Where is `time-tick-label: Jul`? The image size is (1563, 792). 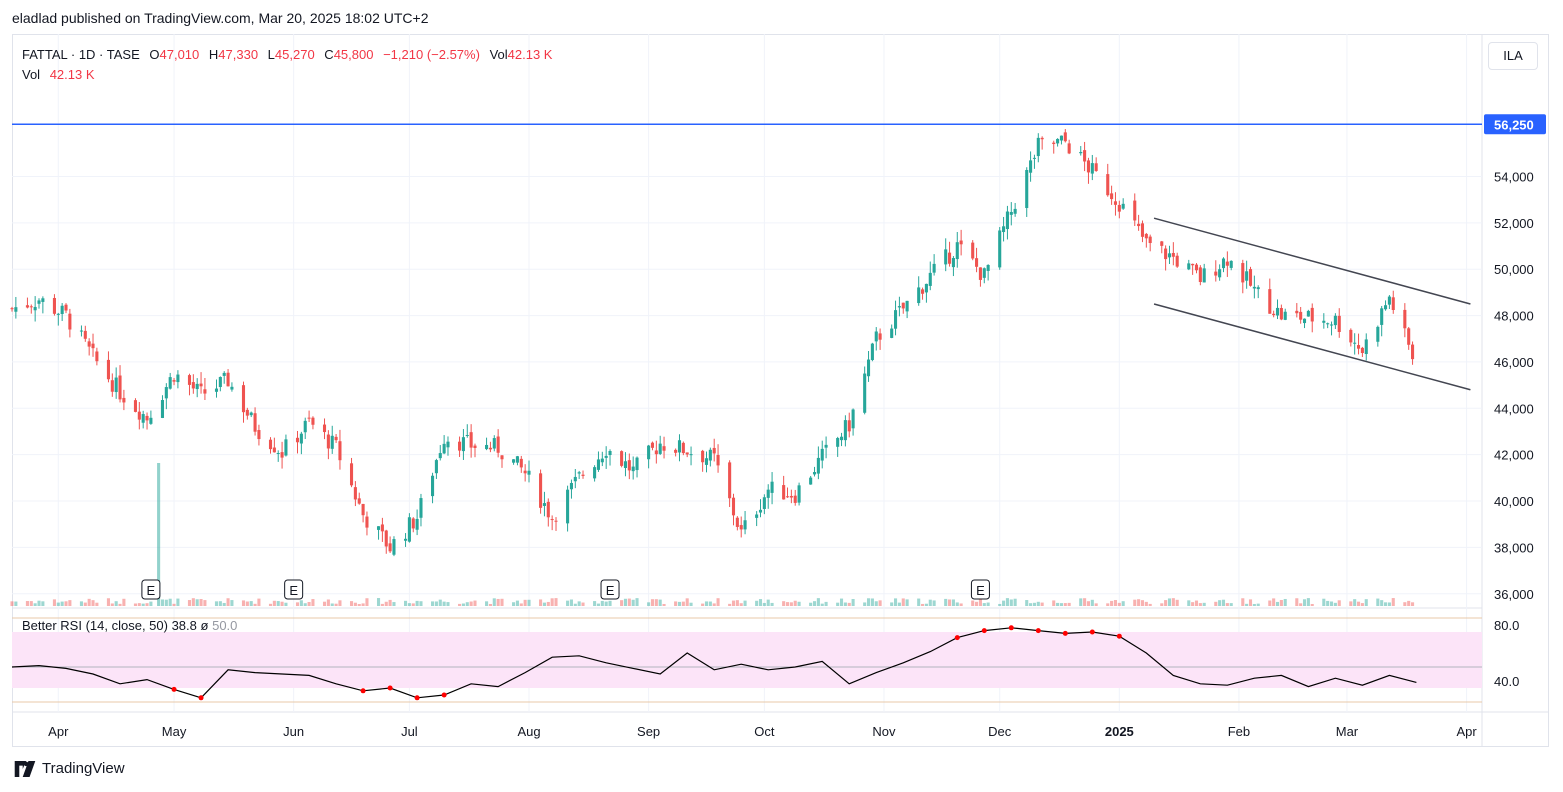 time-tick-label: Jul is located at coordinates (409, 731).